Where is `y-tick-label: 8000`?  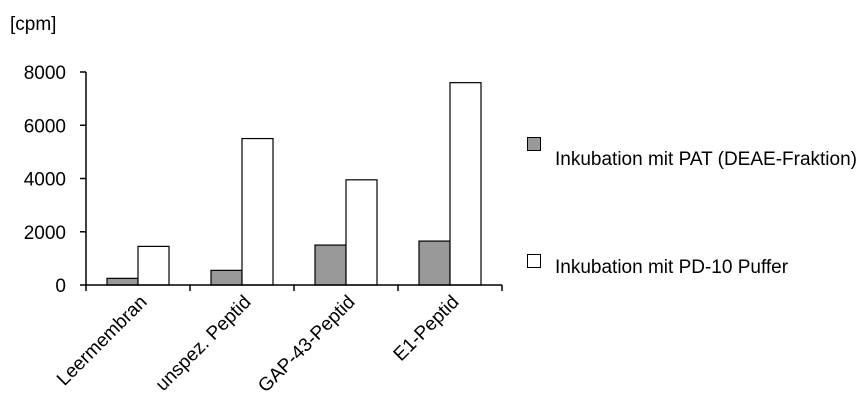 y-tick-label: 8000 is located at coordinates (45, 73).